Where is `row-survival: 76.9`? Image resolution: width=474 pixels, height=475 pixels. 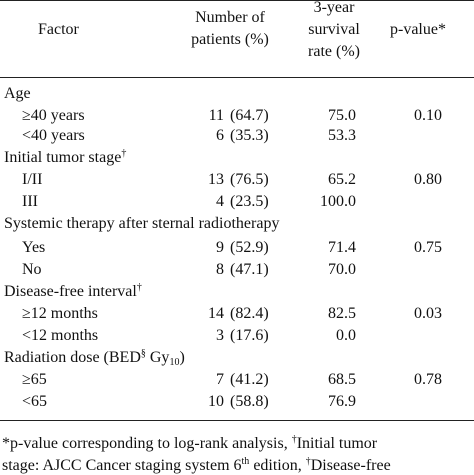 row-survival: 76.9 is located at coordinates (342, 401).